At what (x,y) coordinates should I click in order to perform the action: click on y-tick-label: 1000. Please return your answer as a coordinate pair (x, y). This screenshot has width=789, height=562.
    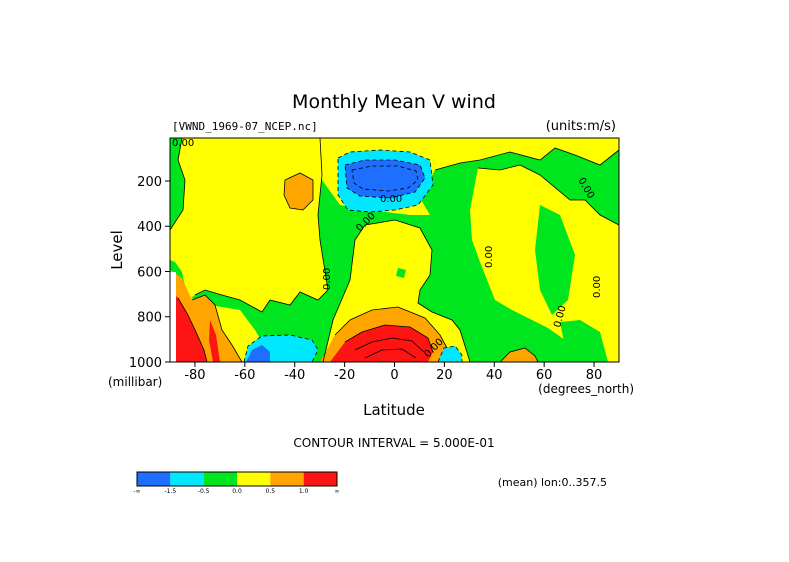
    Looking at the image, I should click on (145, 363).